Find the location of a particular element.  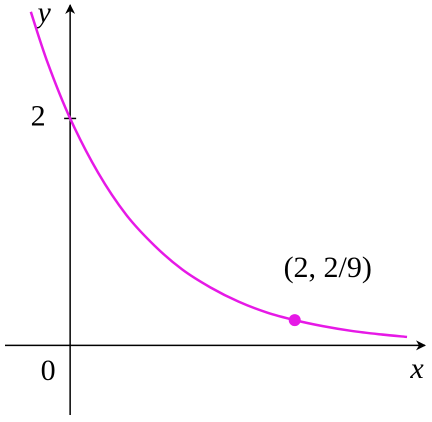

point-label: (2, 2/9) is located at coordinates (328, 267).